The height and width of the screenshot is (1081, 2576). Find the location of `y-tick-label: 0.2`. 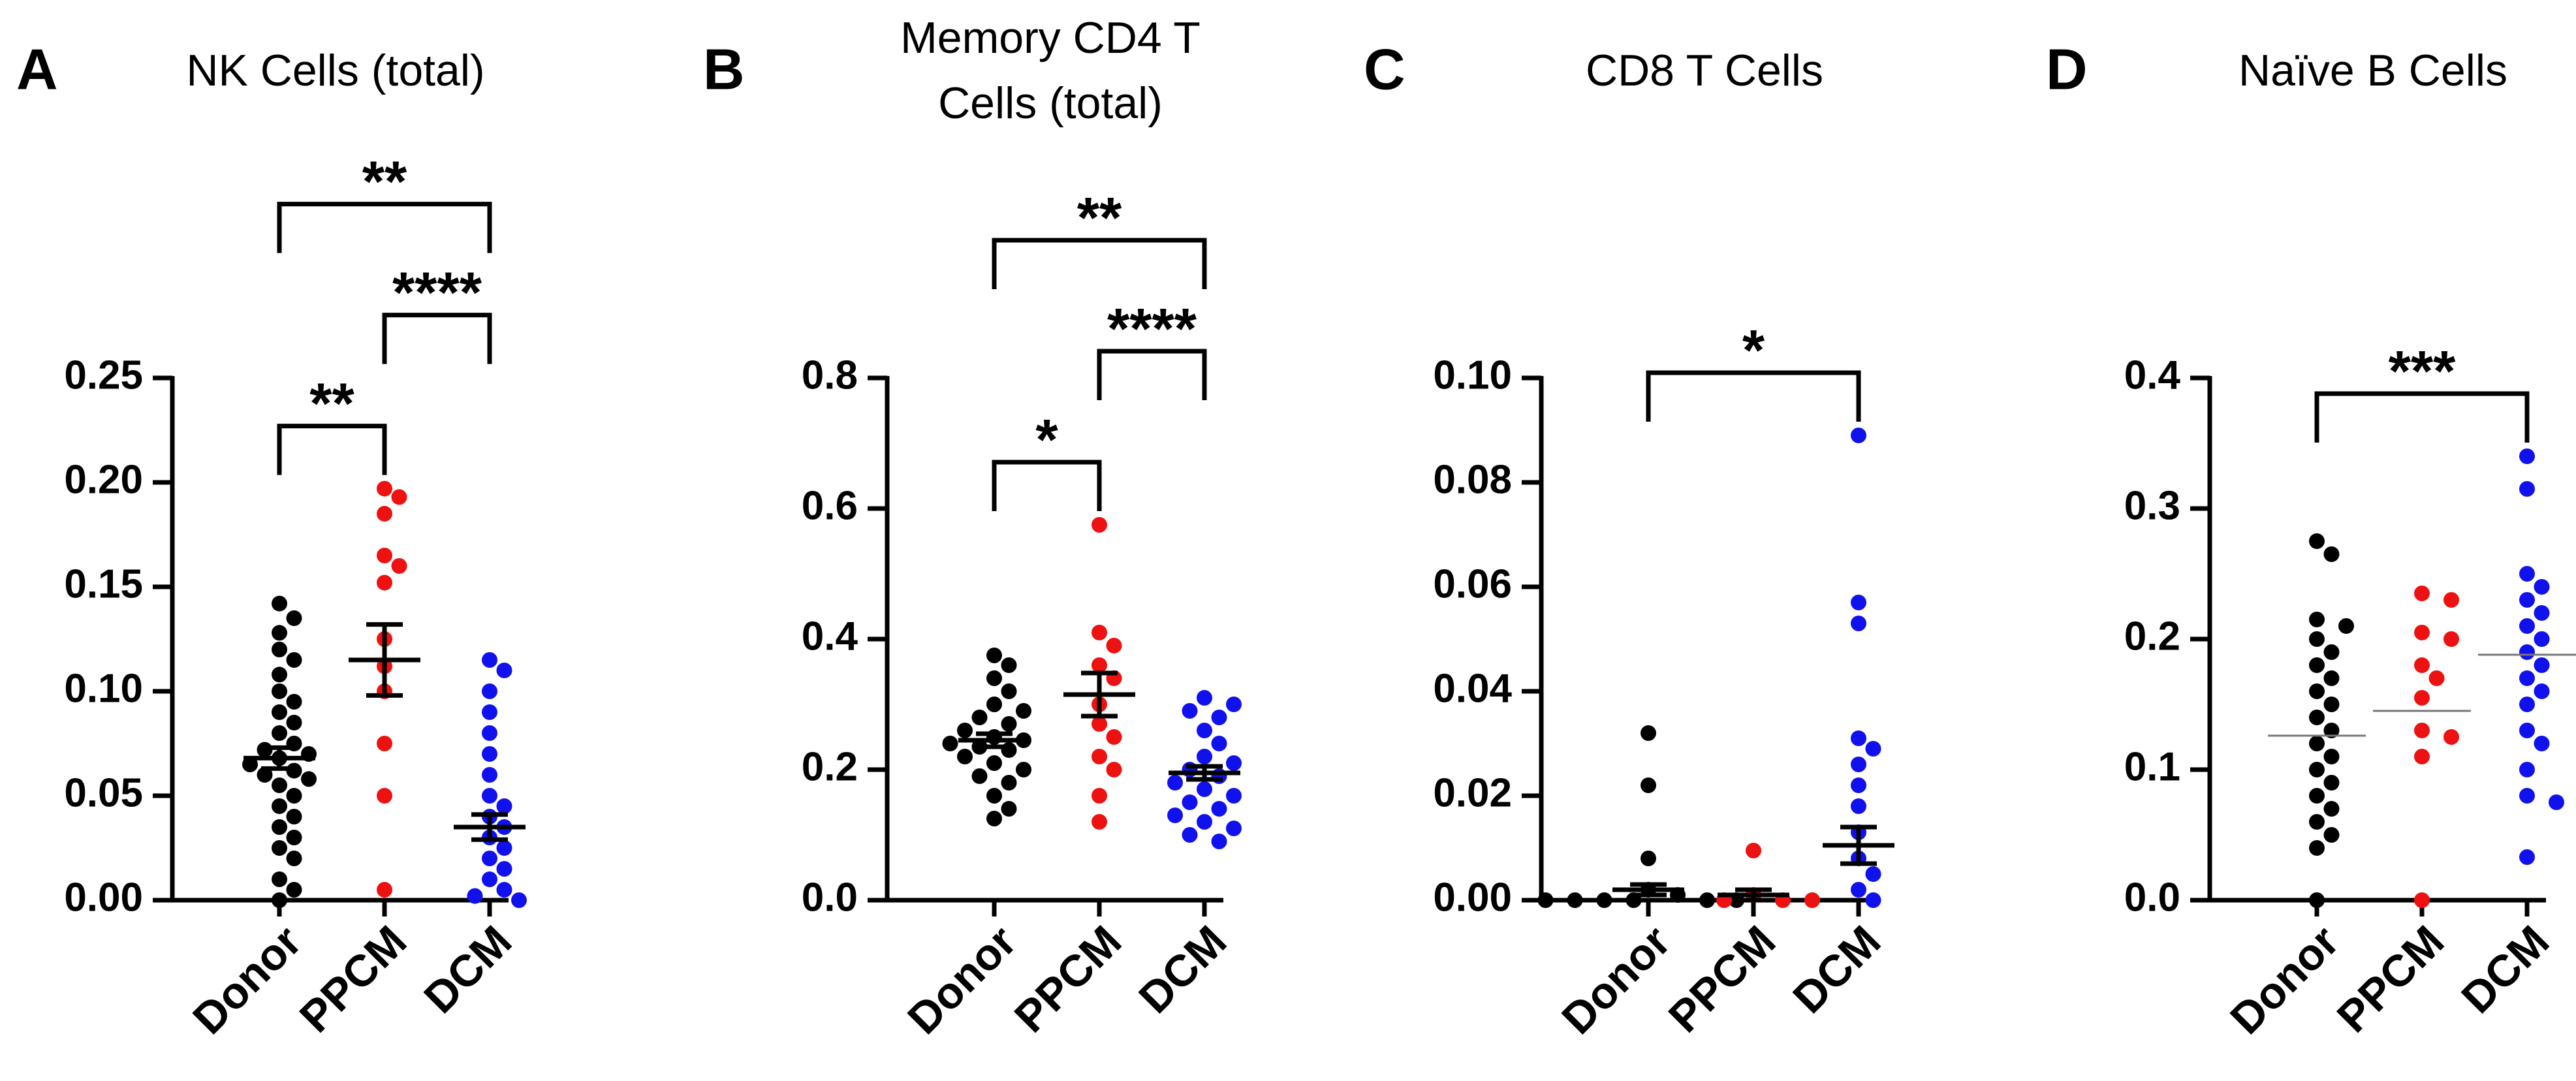

y-tick-label: 0.2 is located at coordinates (830, 767).